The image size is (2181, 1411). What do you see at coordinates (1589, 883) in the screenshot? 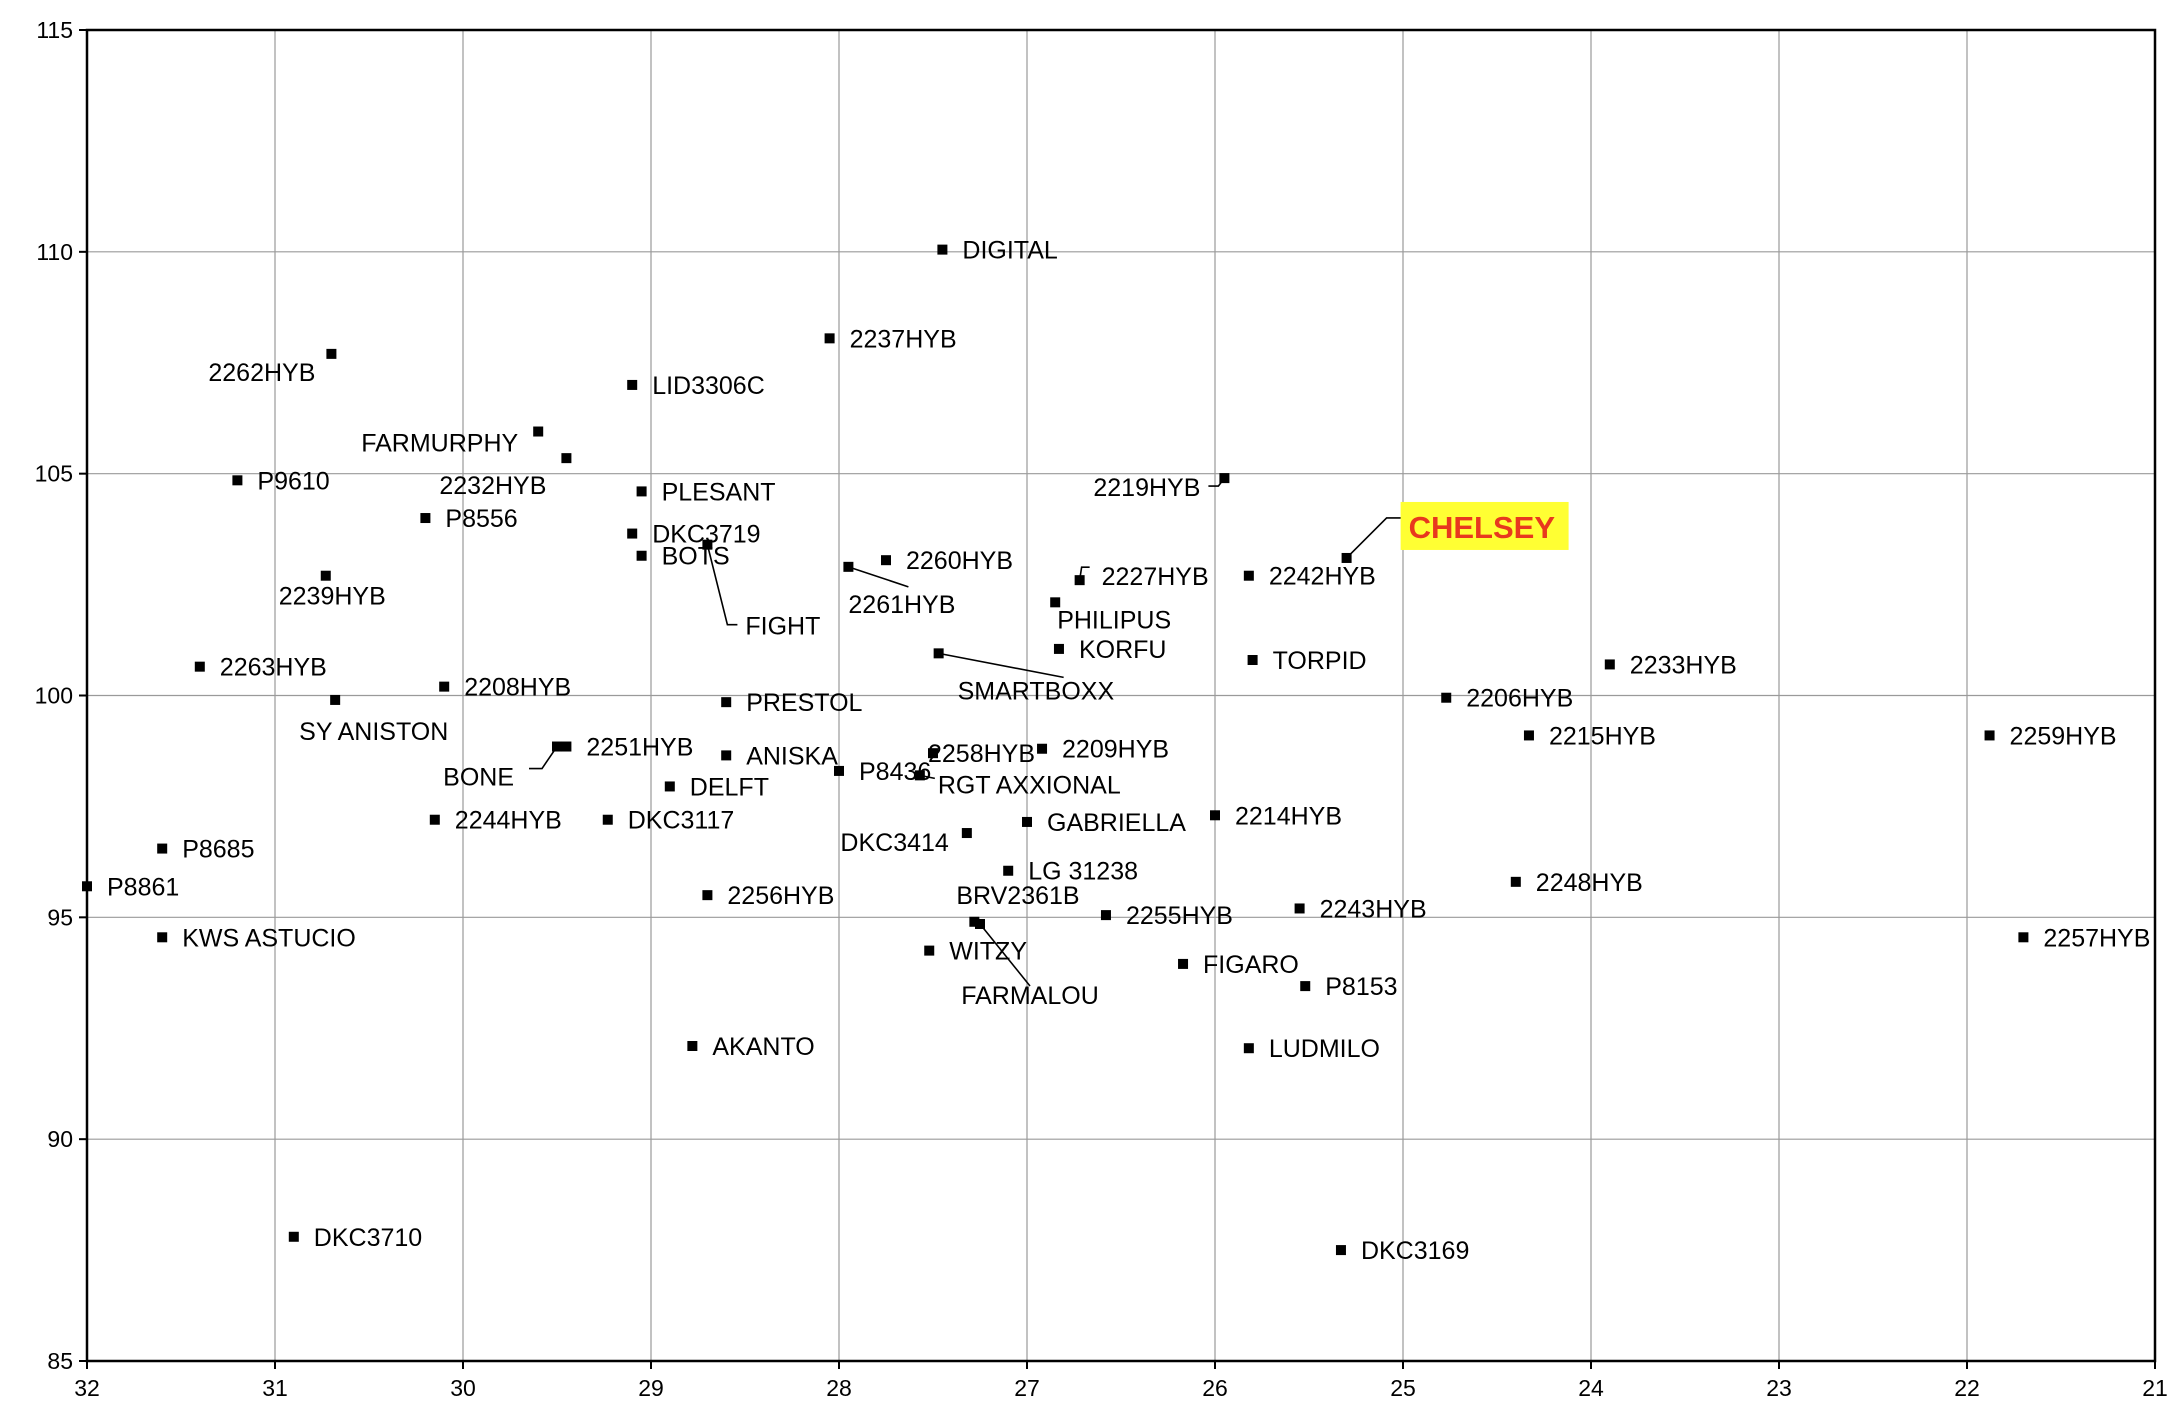
I see `label-2248hyb: 2248HYB` at bounding box center [1589, 883].